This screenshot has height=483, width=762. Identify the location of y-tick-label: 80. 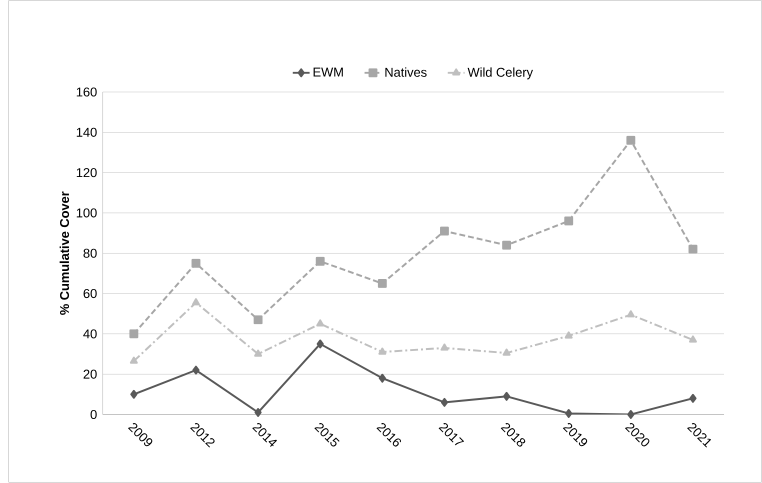
(90, 253).